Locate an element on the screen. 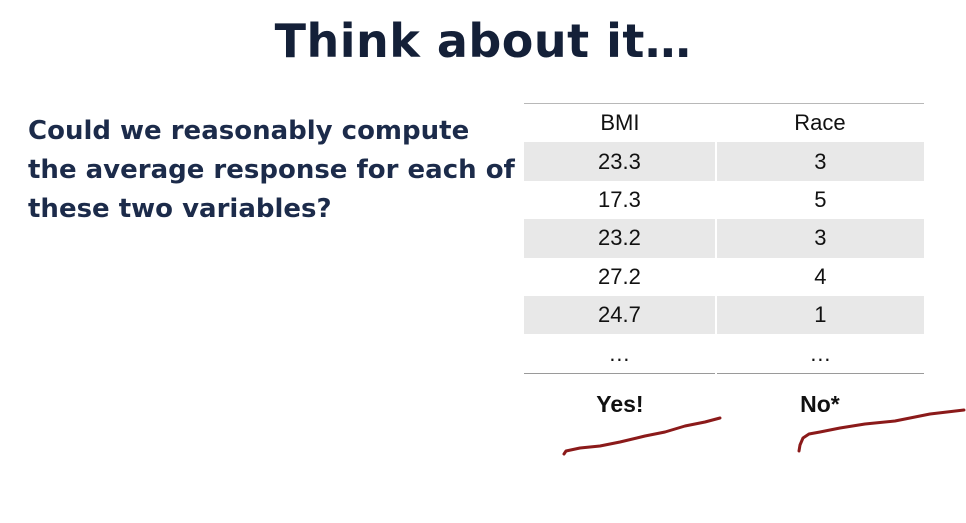 The image size is (966, 523). answer-row: Yes! No* is located at coordinates (724, 404).